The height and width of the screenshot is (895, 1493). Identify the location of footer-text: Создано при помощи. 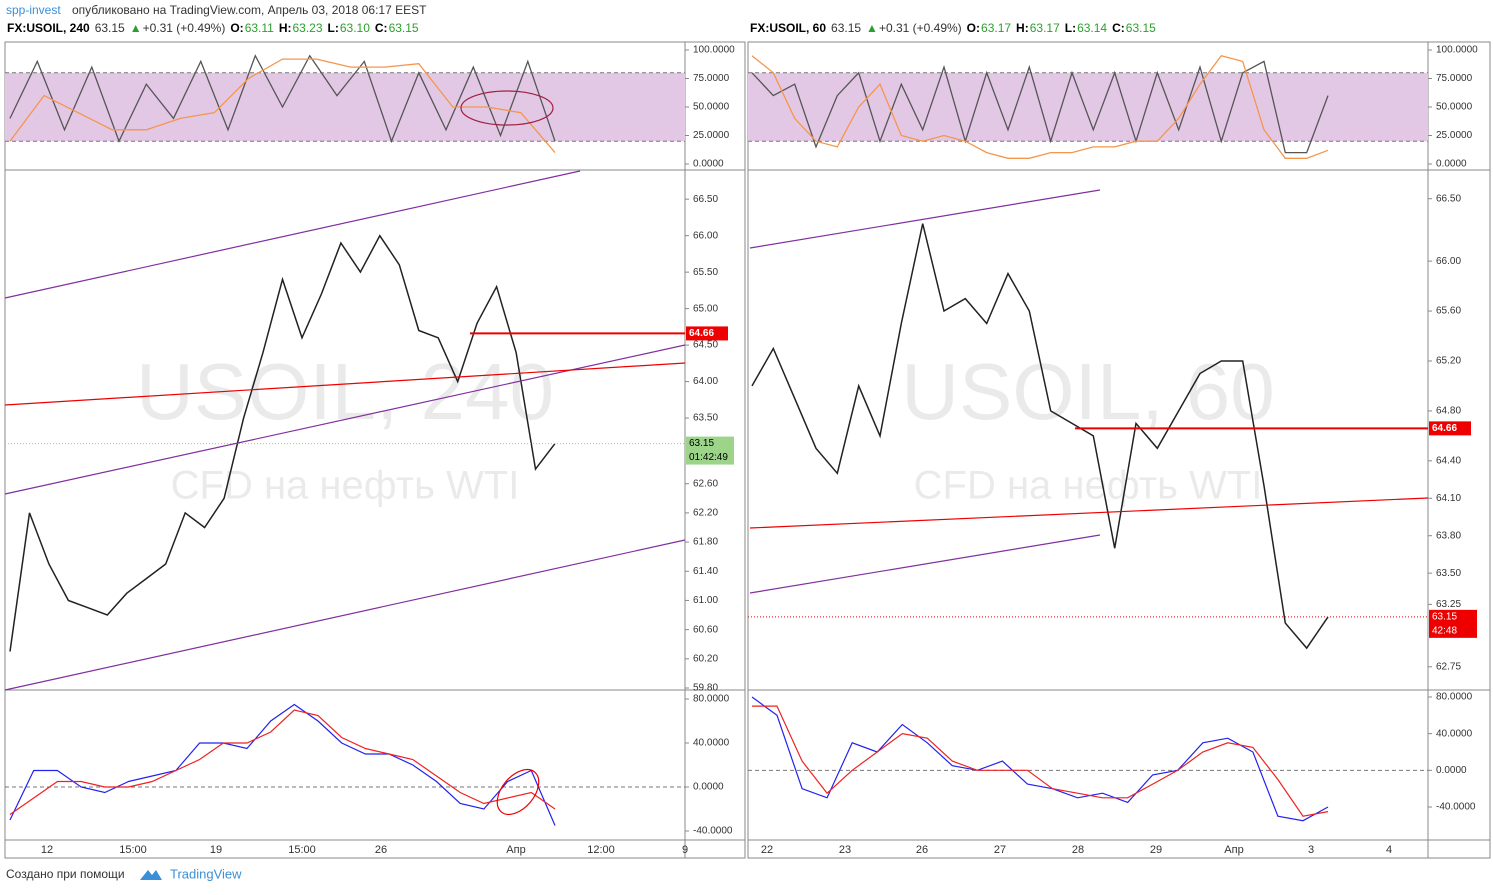
(65, 874).